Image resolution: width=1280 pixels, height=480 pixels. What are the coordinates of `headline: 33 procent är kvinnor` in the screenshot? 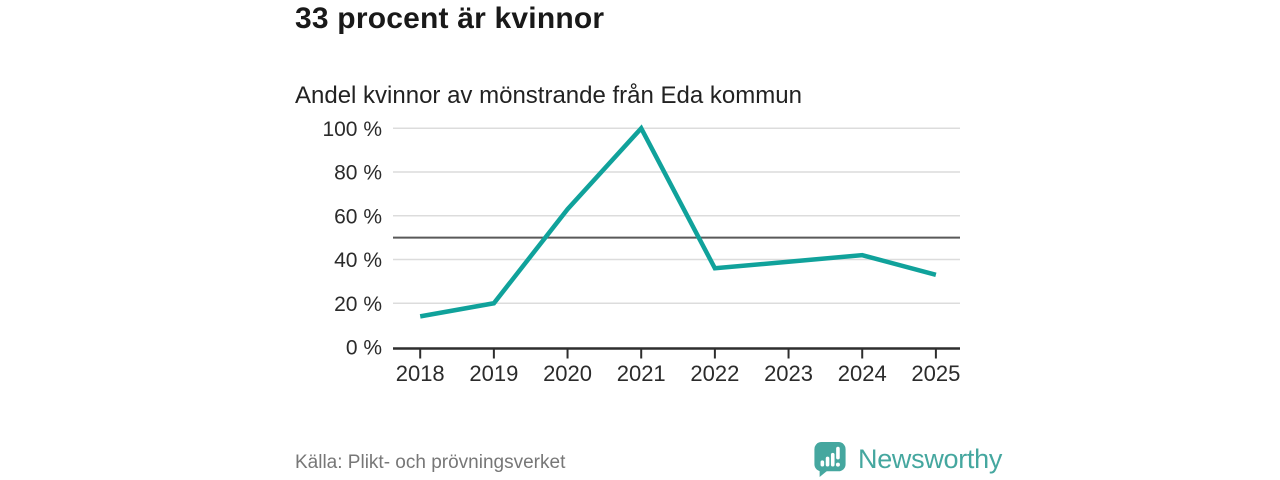 It's located at (450, 18).